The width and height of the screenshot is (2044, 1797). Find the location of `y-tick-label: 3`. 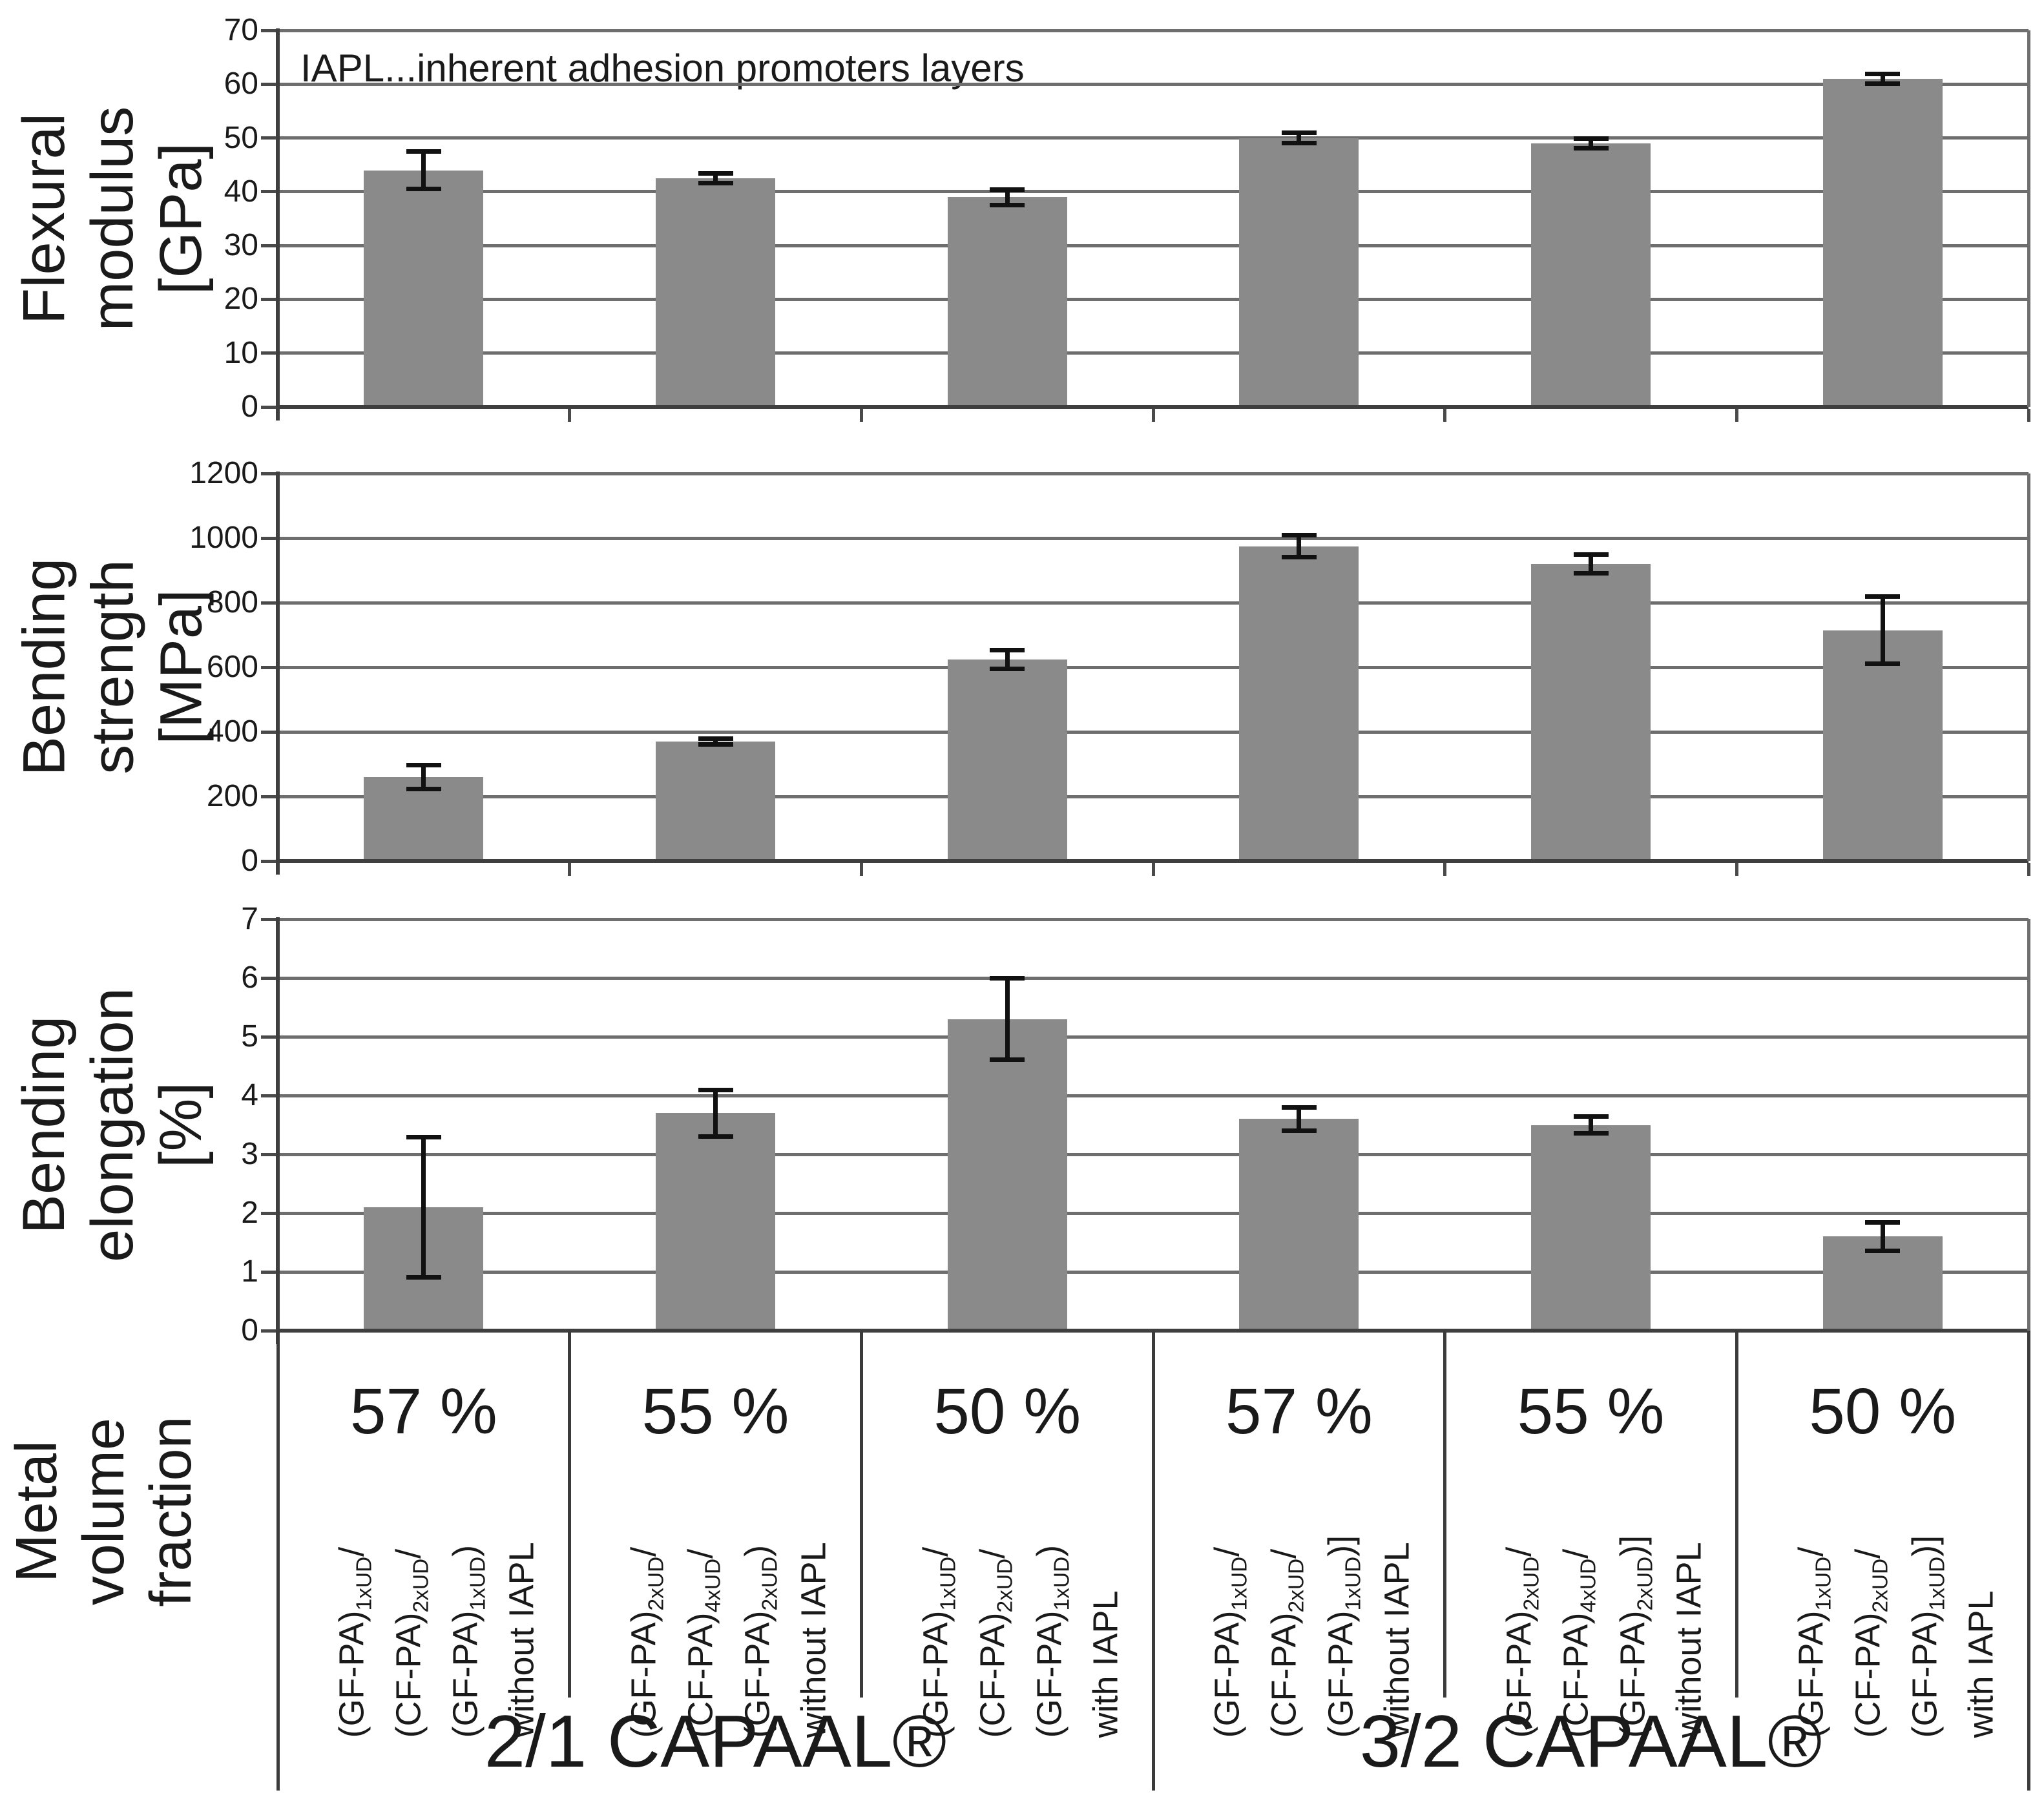

y-tick-label: 3 is located at coordinates (249, 1154).